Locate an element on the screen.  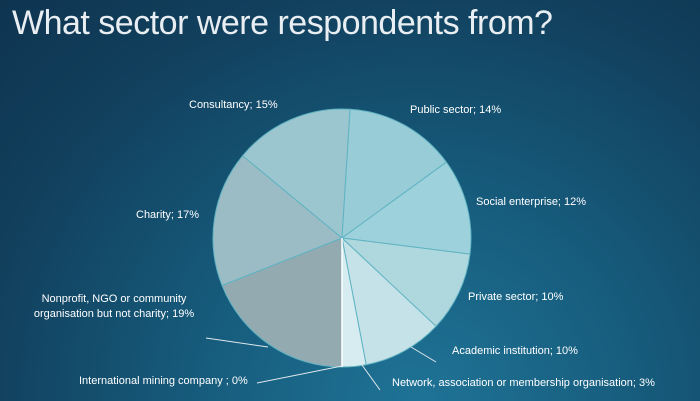
label-private-sector: Private sector; 10% is located at coordinates (516, 297).